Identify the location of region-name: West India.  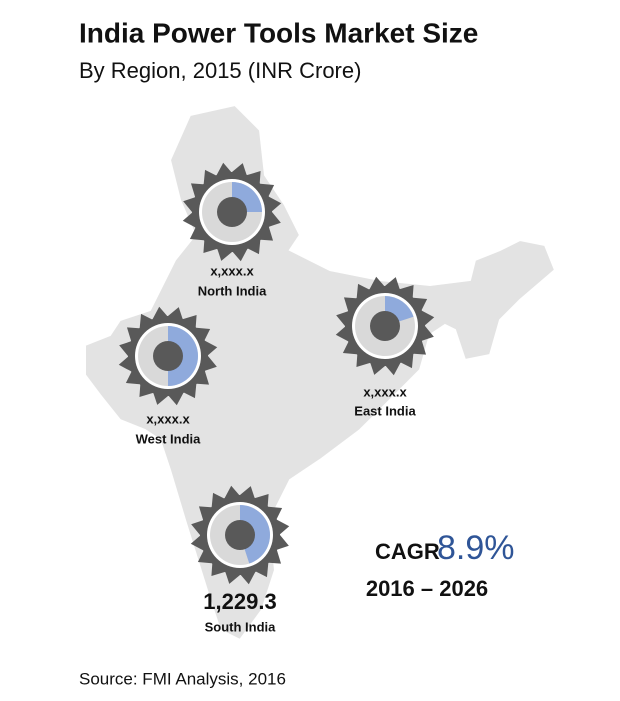
(169, 438).